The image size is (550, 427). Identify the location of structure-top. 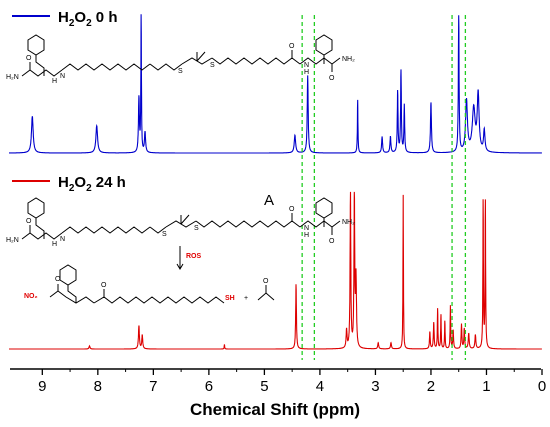
(181, 55).